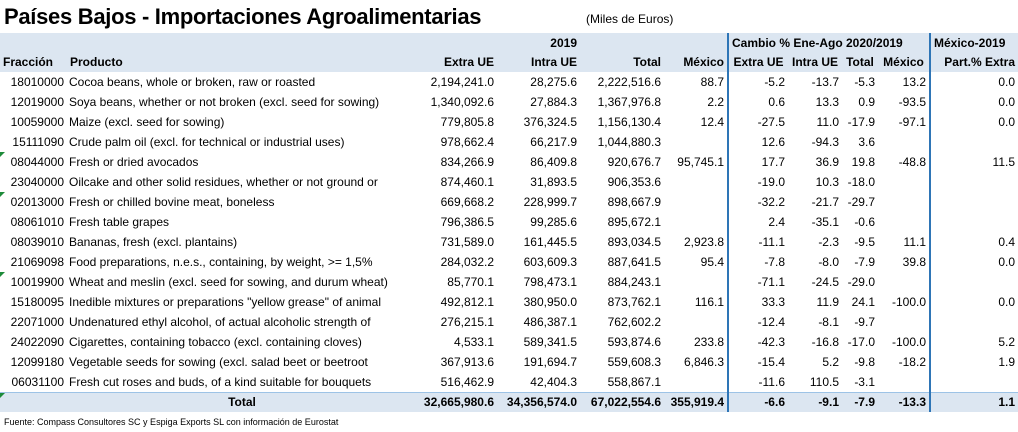 This screenshot has width=1018, height=432. I want to click on cell-extra-ue: 492,812.1, so click(457, 302).